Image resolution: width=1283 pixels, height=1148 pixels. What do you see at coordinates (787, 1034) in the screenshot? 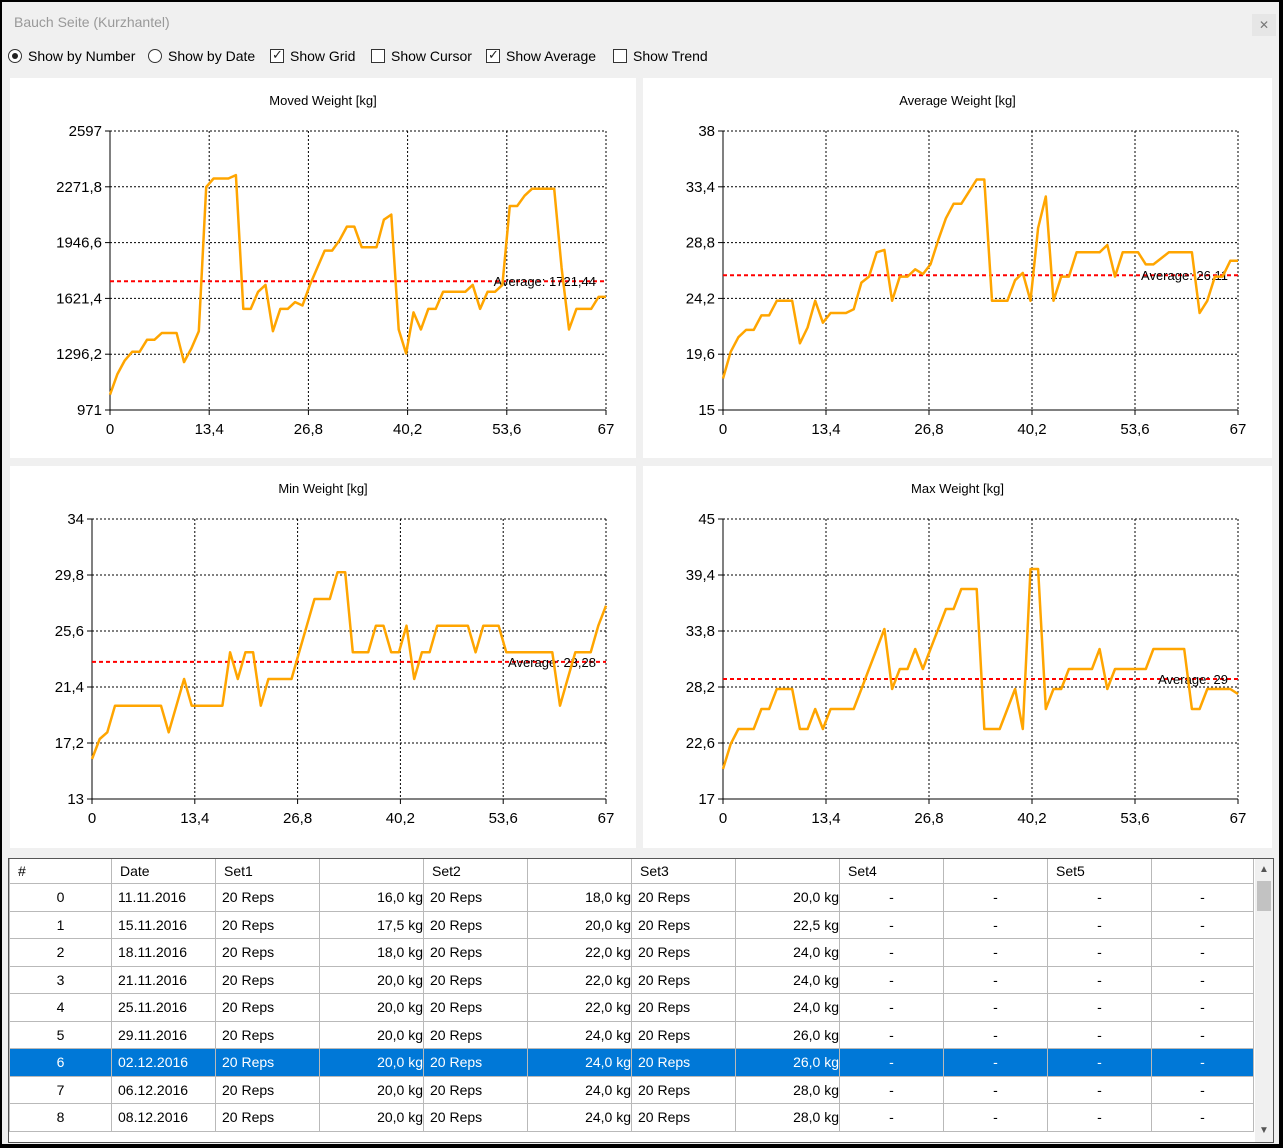
I see `table-cell: 26,0 kg` at bounding box center [787, 1034].